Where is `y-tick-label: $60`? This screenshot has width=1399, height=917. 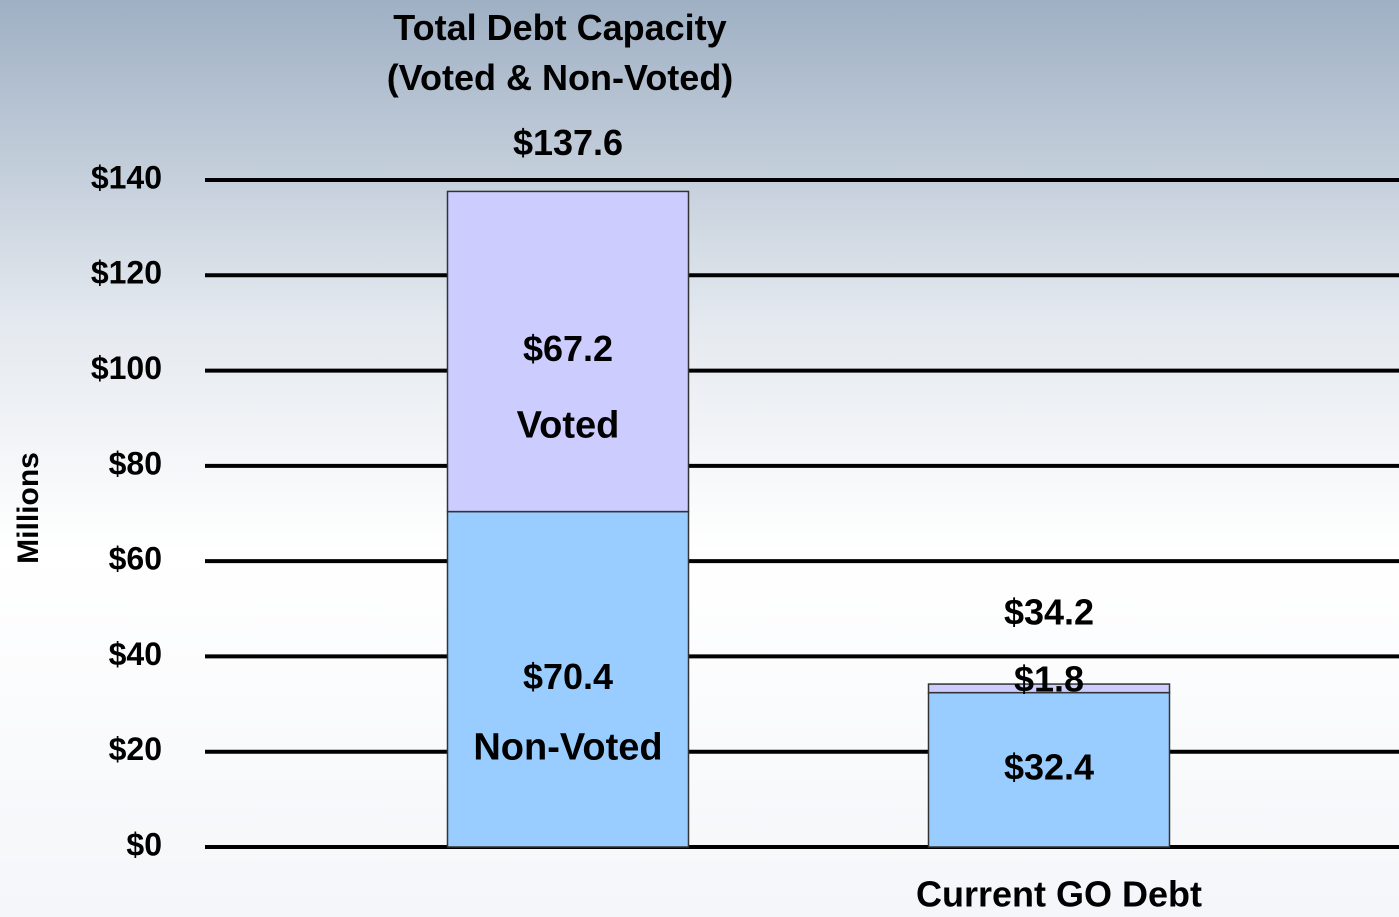 y-tick-label: $60 is located at coordinates (135, 559).